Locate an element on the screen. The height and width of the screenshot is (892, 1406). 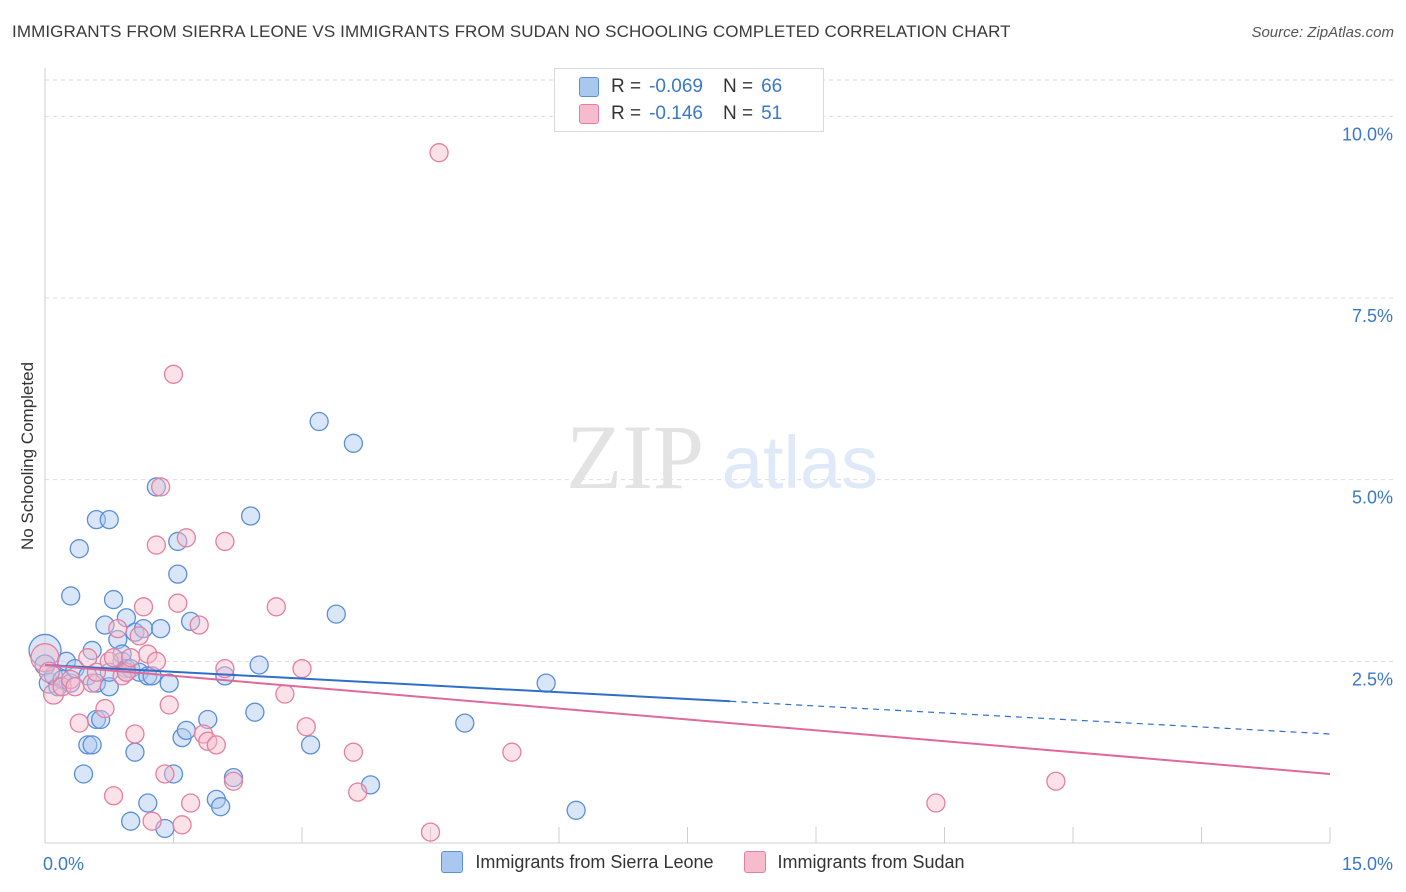
series-legend-sierra-leone: Immigrants from Sierra Leone is located at coordinates (577, 862).